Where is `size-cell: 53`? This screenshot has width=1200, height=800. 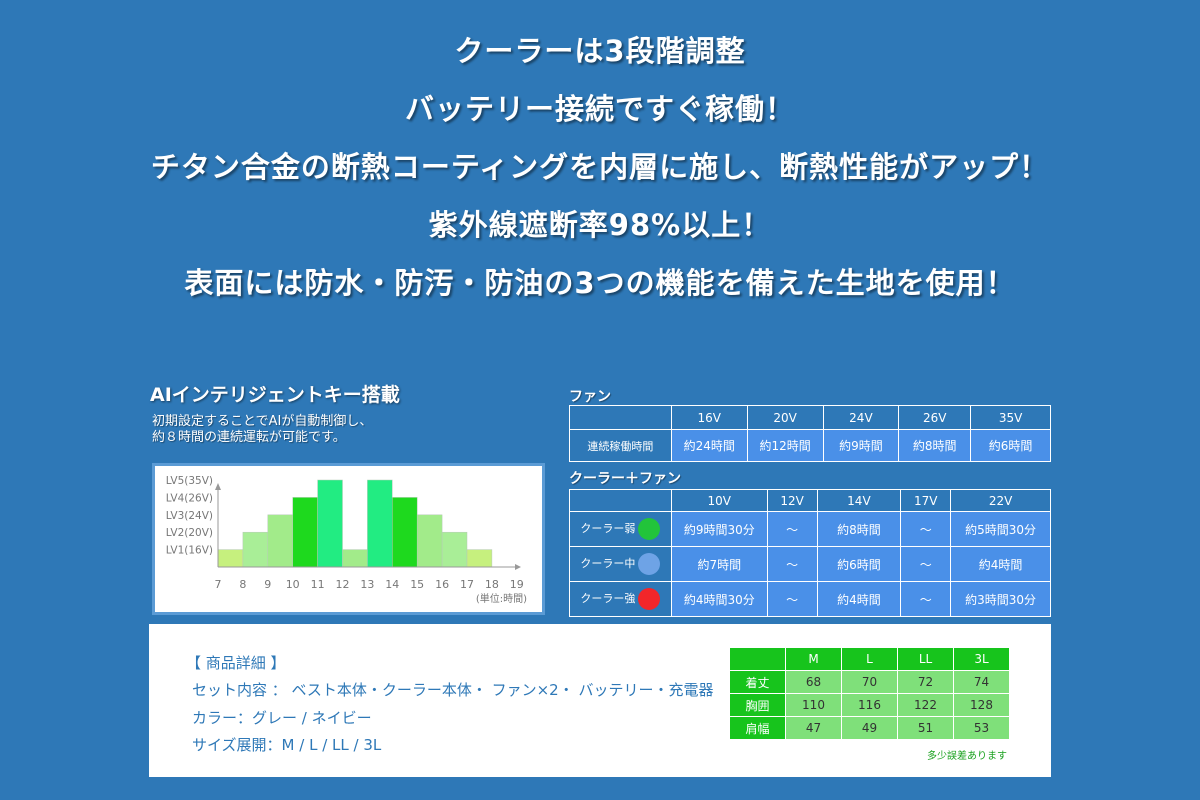
size-cell: 53 is located at coordinates (981, 728).